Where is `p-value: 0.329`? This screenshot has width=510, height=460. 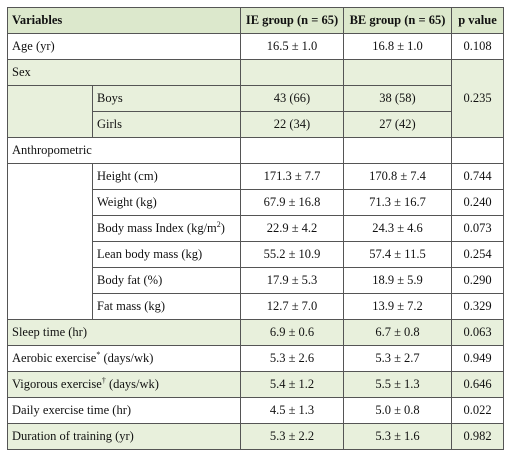
p-value: 0.329 is located at coordinates (477, 306).